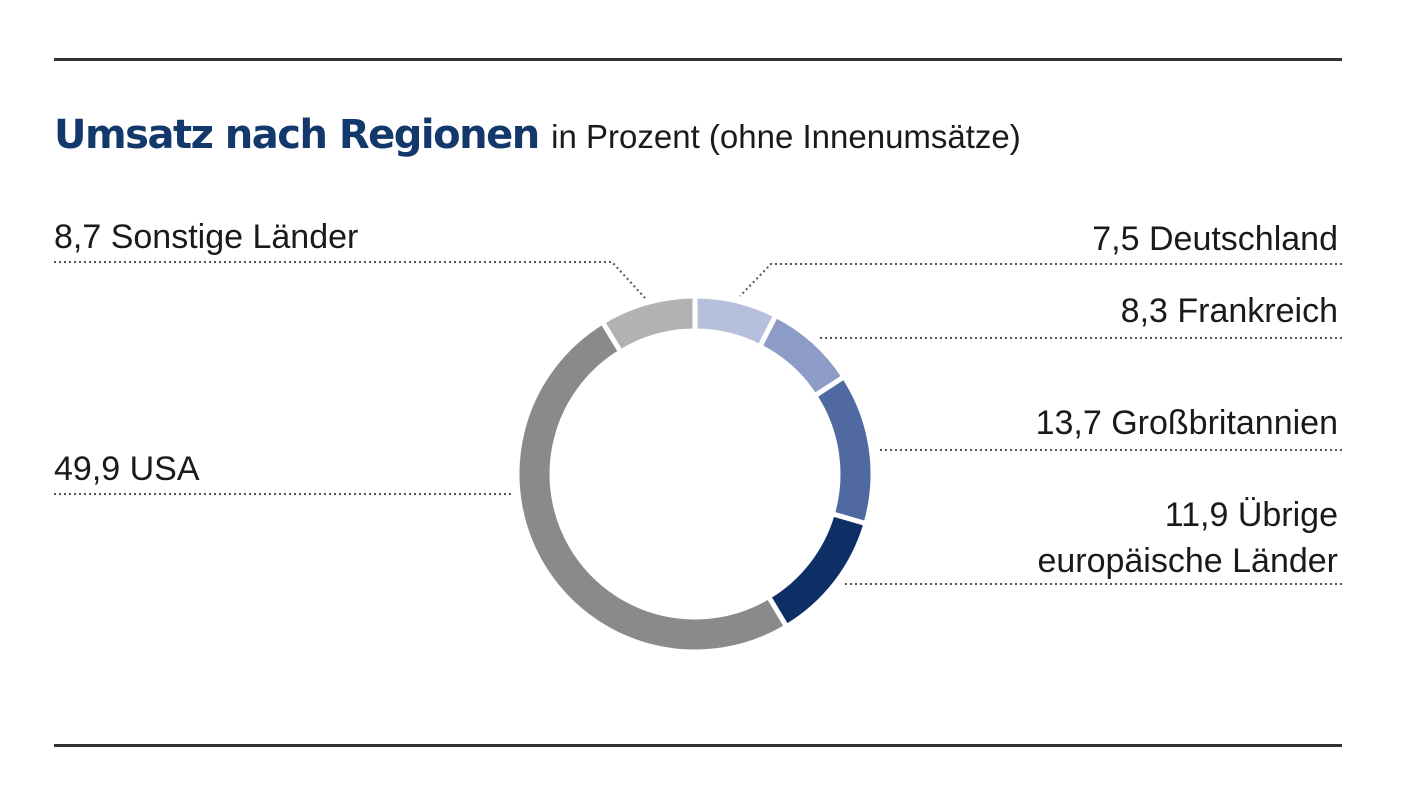 The image size is (1404, 808). What do you see at coordinates (1215, 239) in the screenshot?
I see `label-deutschland: 7,5 Deutschland` at bounding box center [1215, 239].